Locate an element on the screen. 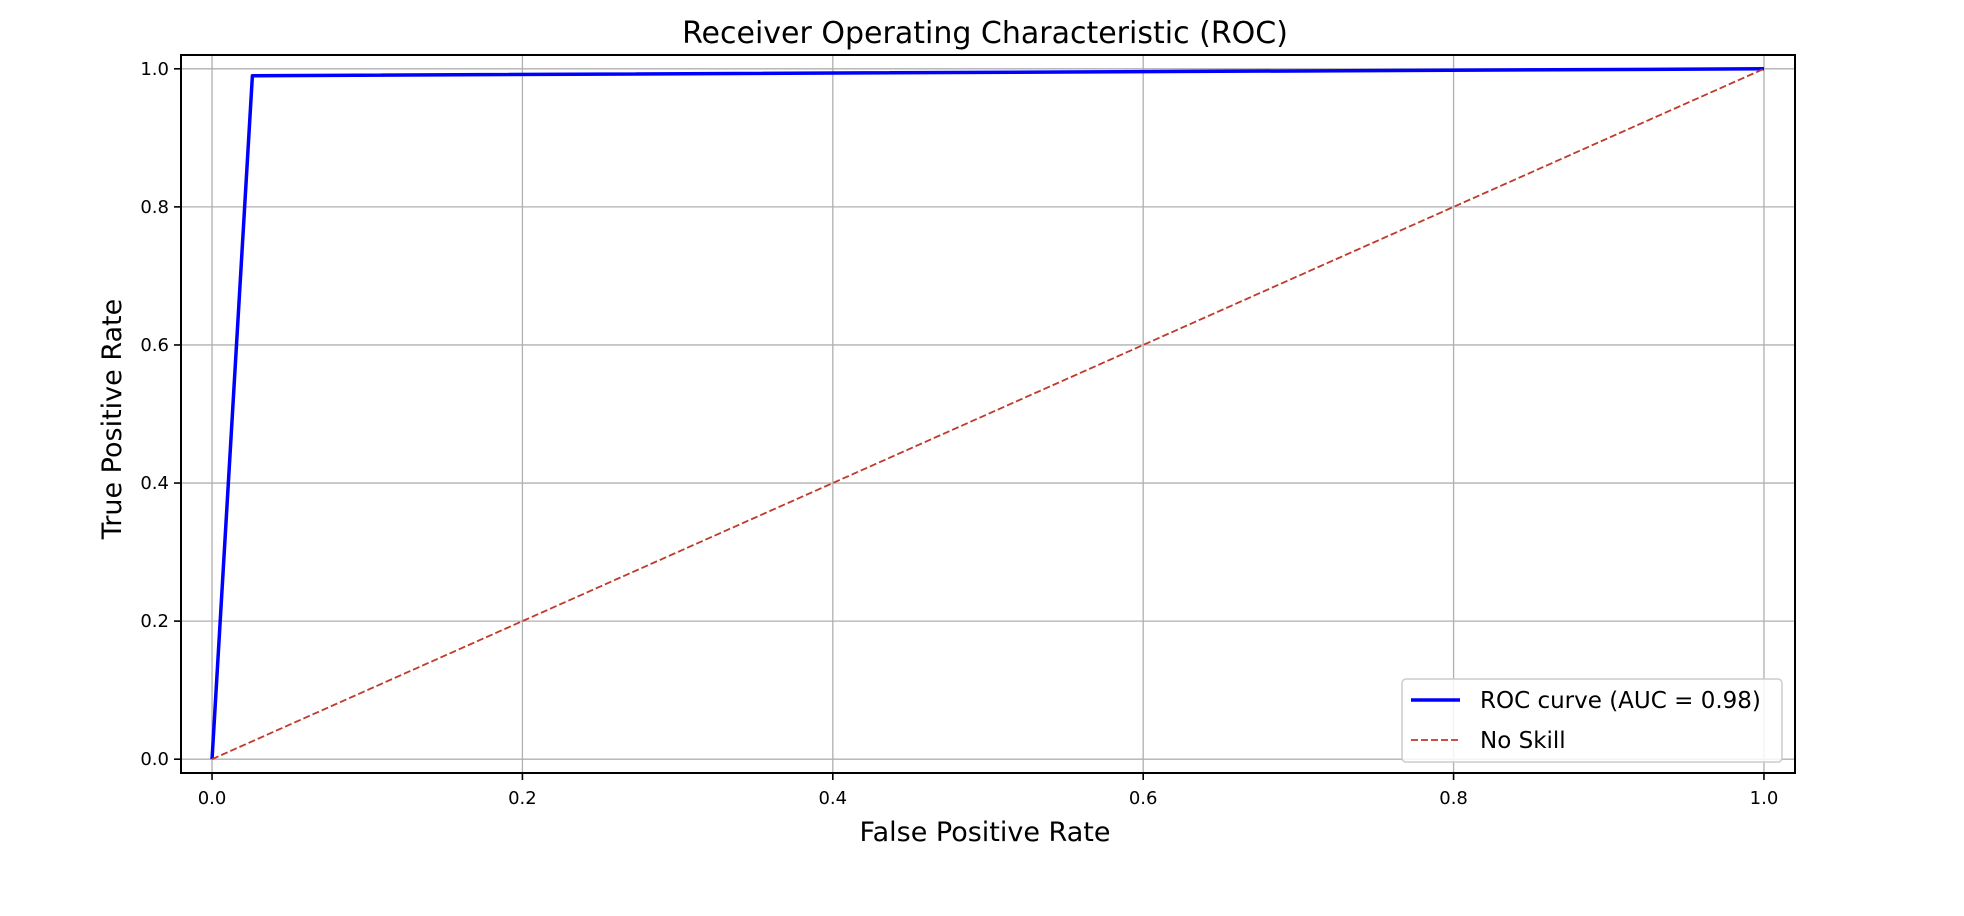  legend-label-no-skill: No Skill is located at coordinates (1523, 741).